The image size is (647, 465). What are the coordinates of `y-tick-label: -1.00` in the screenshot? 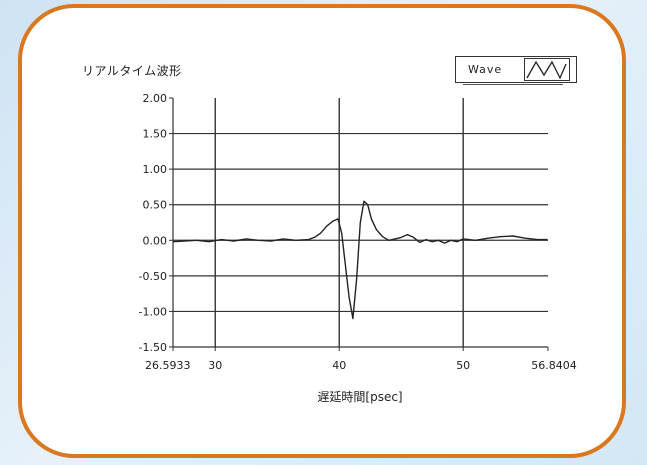 It's located at (153, 311).